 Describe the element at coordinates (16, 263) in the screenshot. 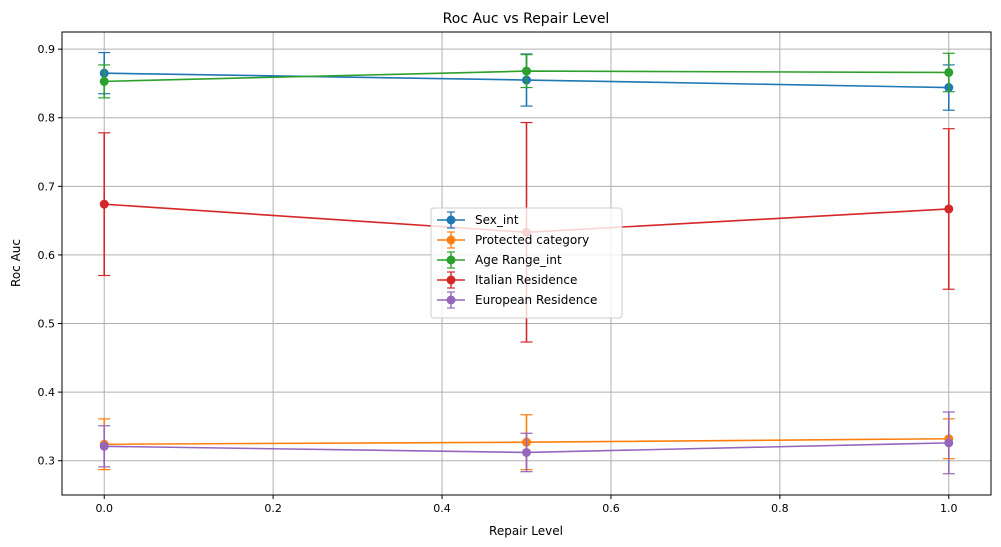

I see `y-axis-label: Roc Auc` at that location.